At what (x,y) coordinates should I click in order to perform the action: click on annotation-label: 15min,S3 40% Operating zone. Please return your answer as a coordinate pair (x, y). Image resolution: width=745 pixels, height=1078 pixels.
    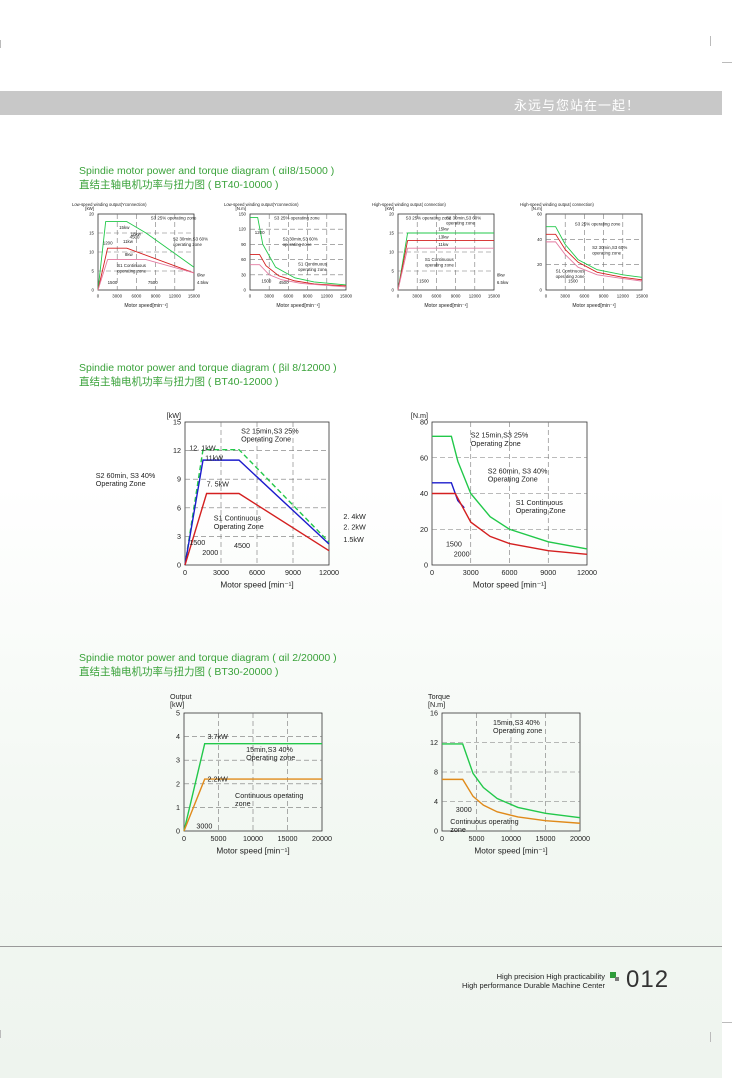
    Looking at the image, I should click on (517, 726).